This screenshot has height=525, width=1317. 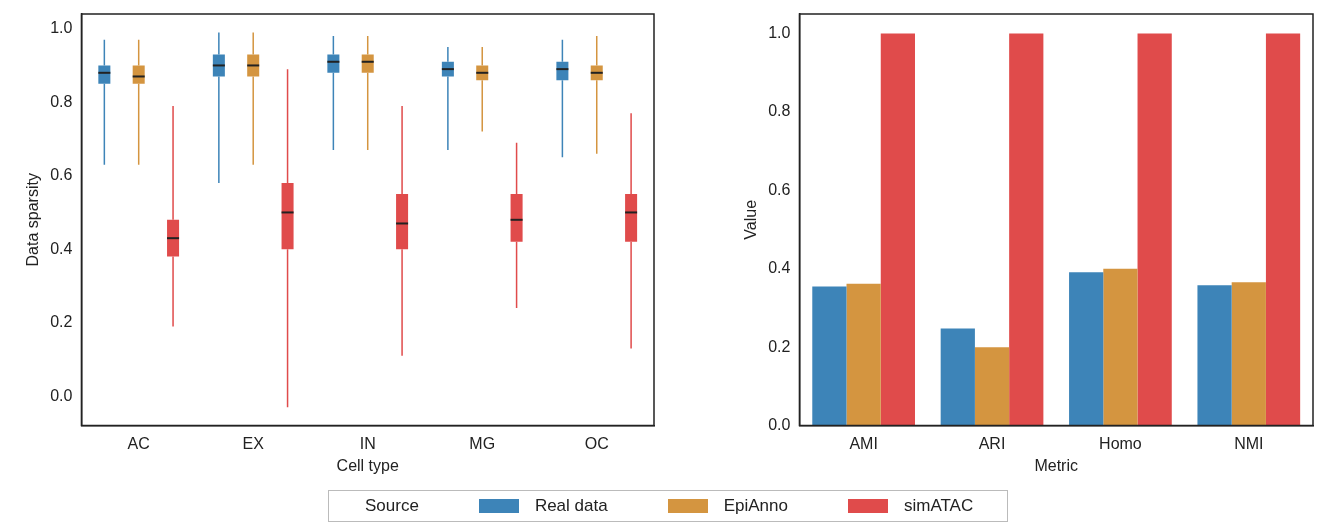 What do you see at coordinates (253, 443) in the screenshot?
I see `x-tick-label: EX` at bounding box center [253, 443].